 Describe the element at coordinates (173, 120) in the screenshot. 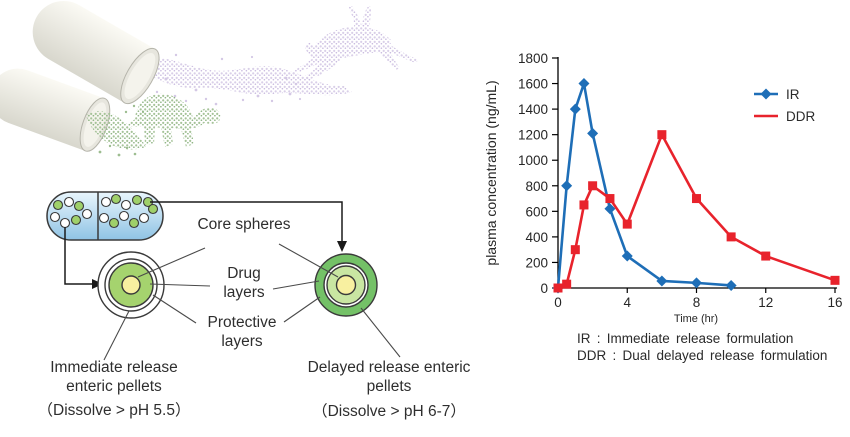

I see `tortoise-icon` at that location.